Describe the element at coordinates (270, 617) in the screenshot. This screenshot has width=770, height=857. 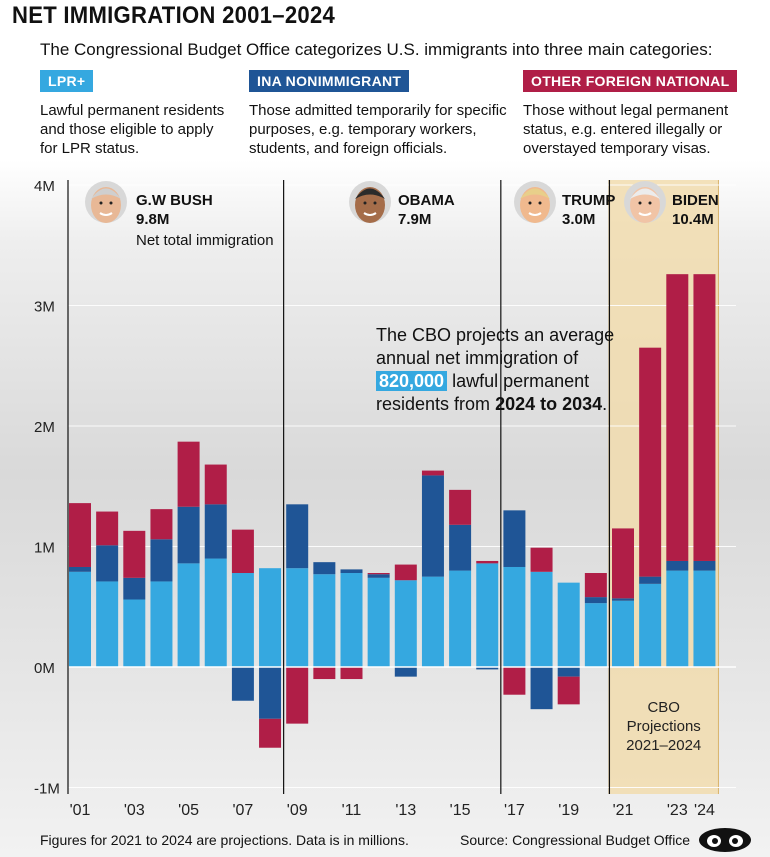
I see `bar-lpr-2008` at that location.